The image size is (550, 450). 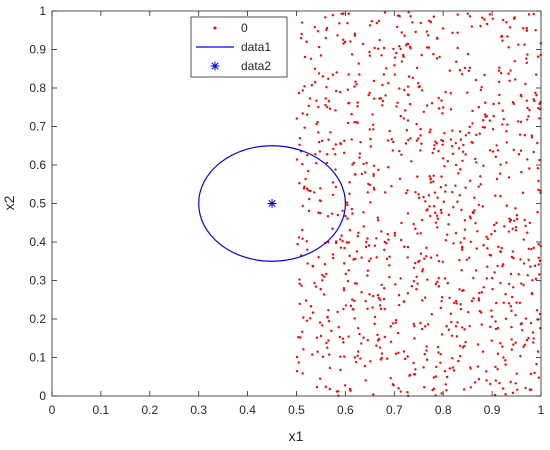 I want to click on x-tick-label: 0.9, so click(x=492, y=410).